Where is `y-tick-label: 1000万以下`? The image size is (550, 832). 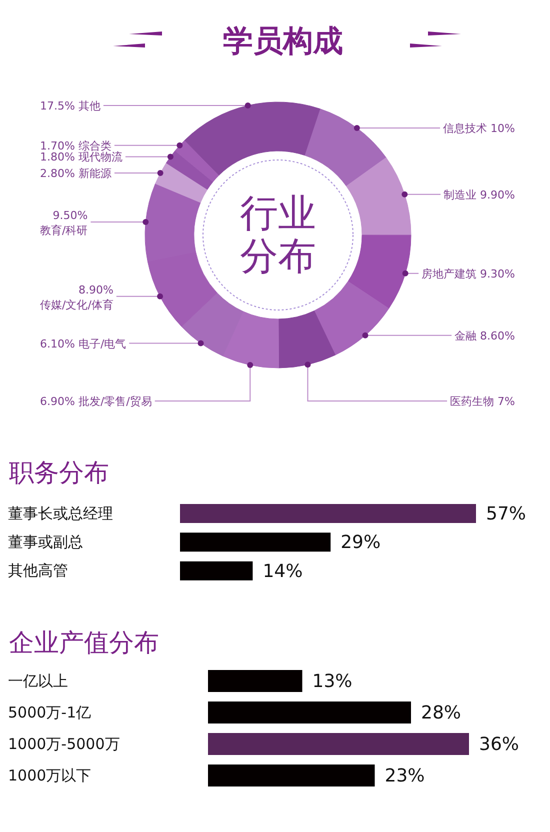
y-tick-label: 1000万以下 is located at coordinates (50, 775).